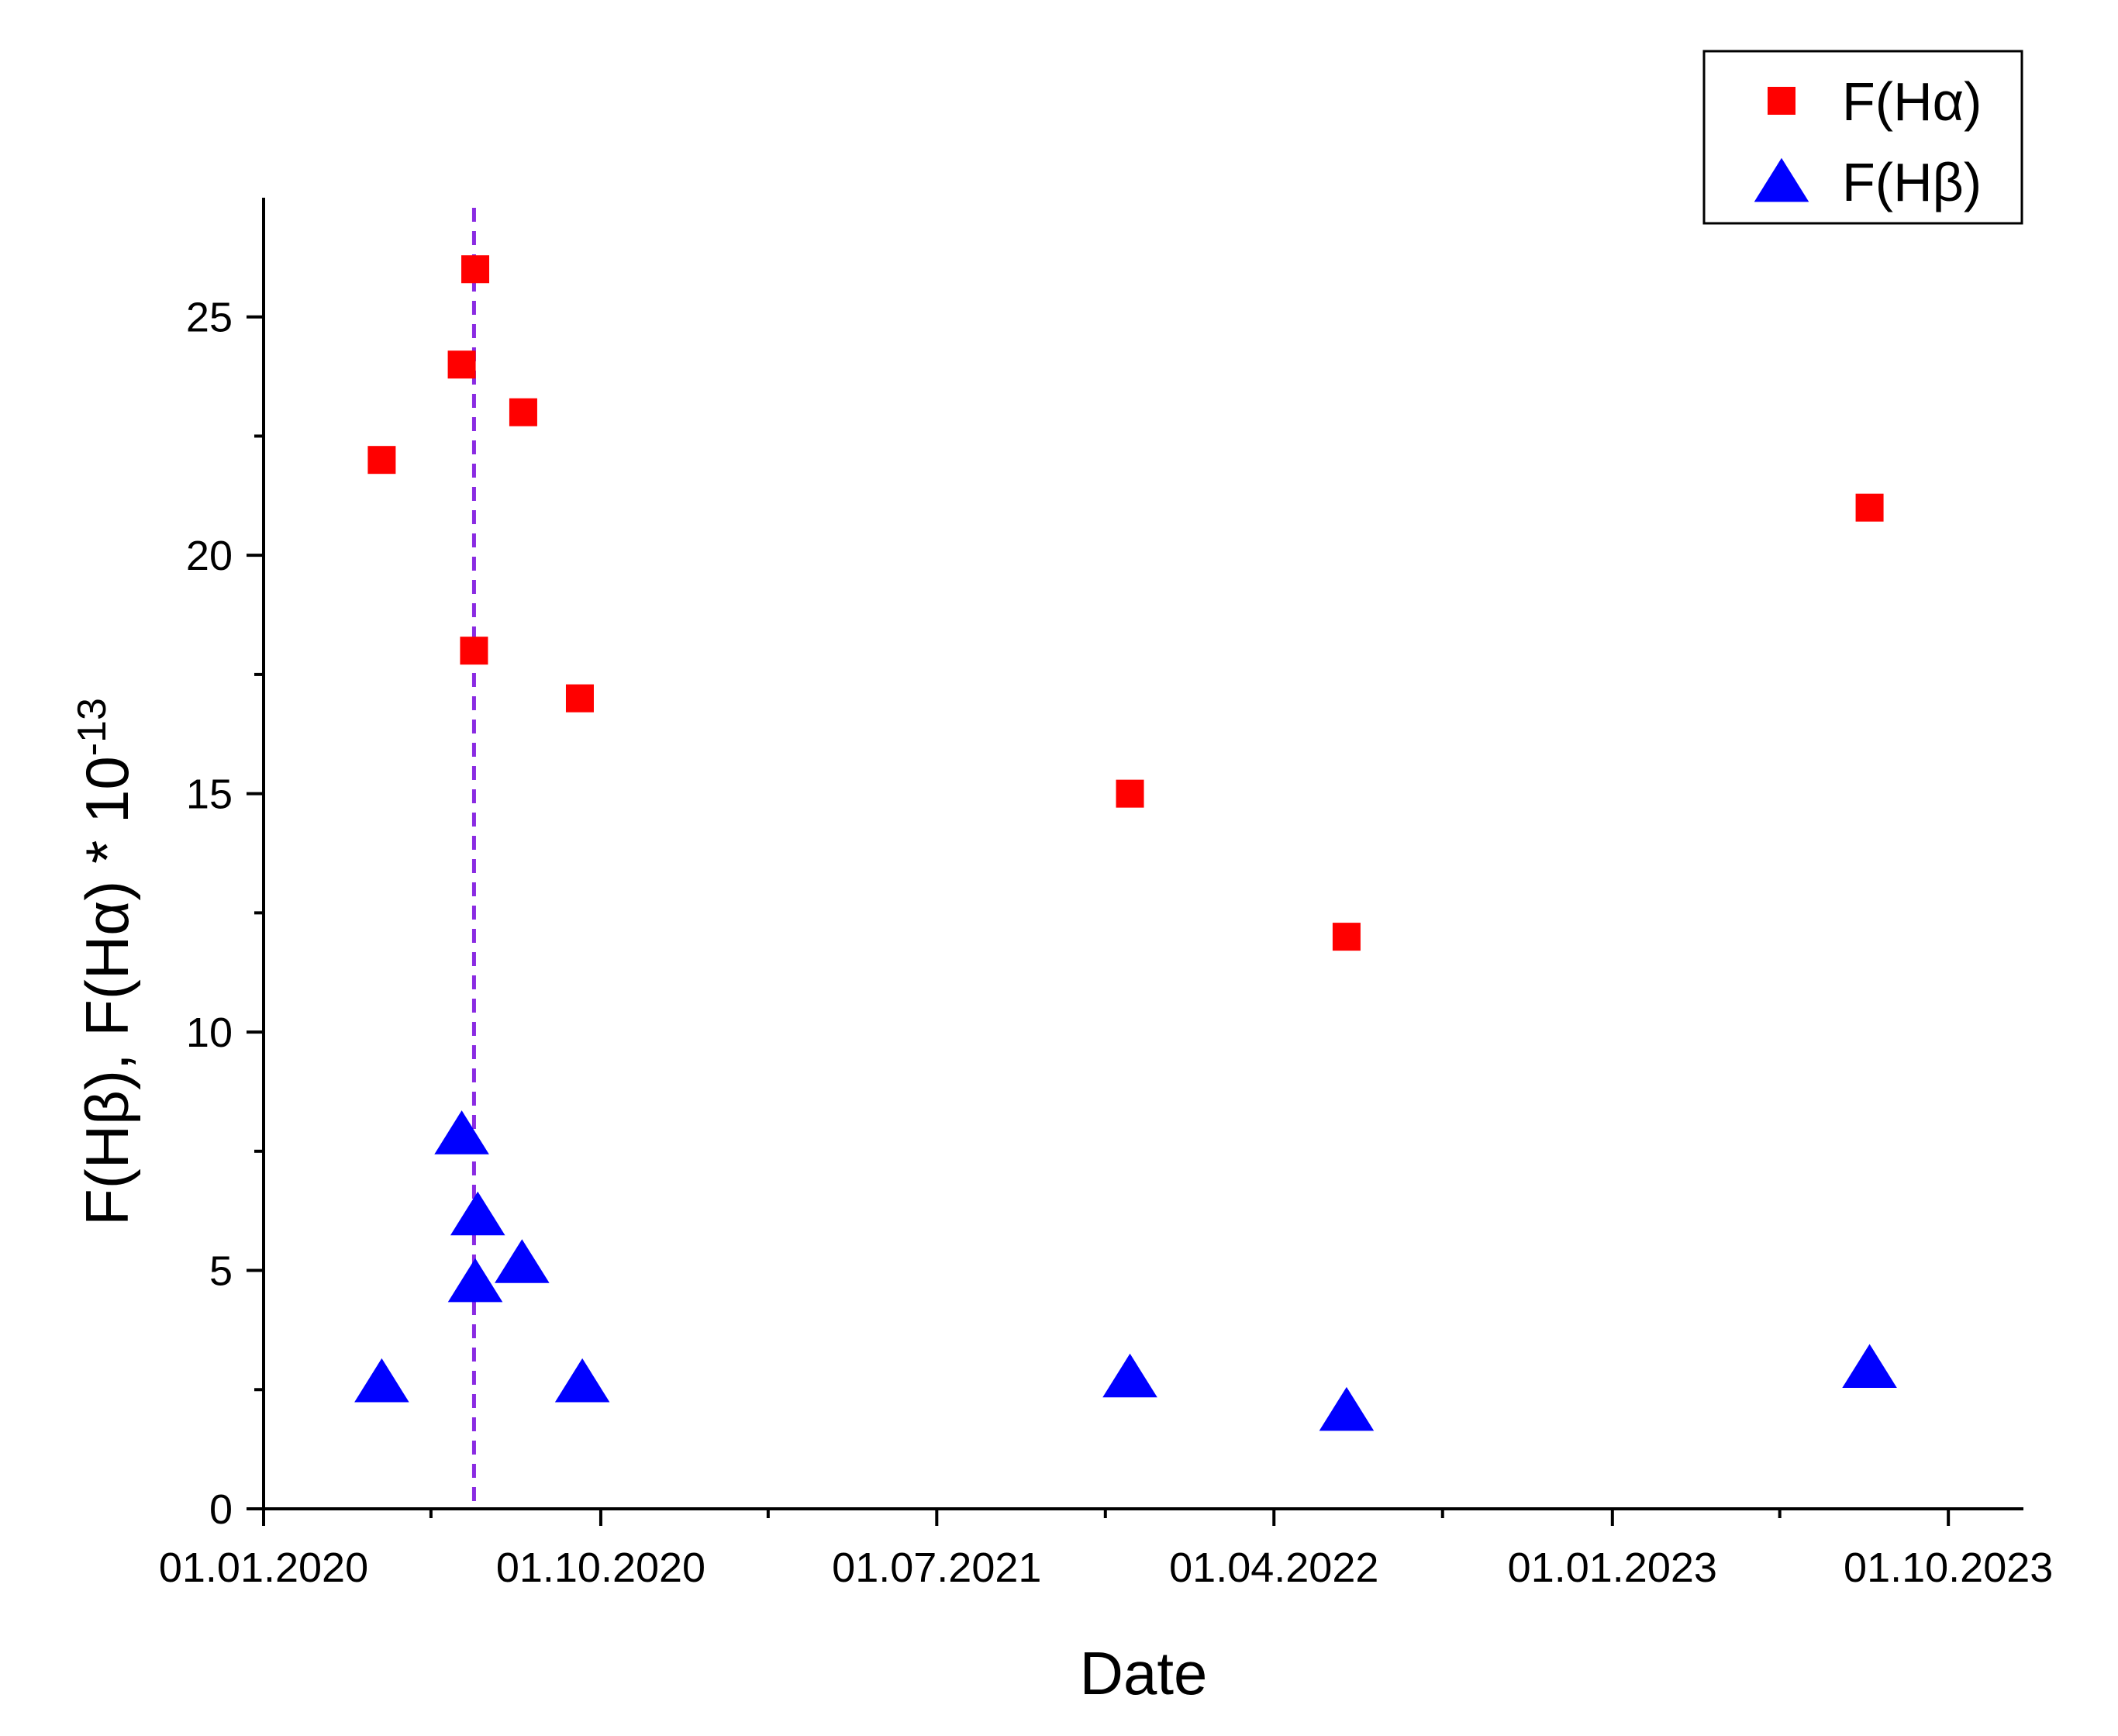 The image size is (2118, 1736). What do you see at coordinates (1612, 1567) in the screenshot?
I see `x-tick-label: 01.01.2023` at bounding box center [1612, 1567].